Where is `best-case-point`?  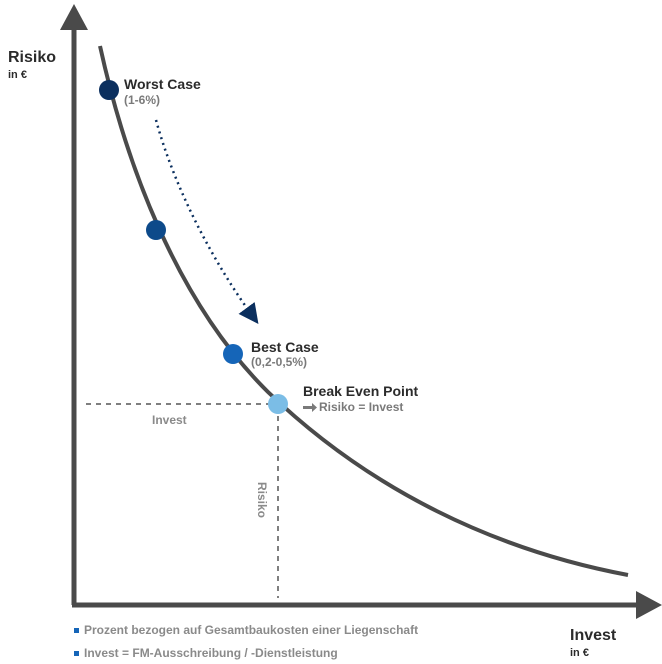 best-case-point is located at coordinates (233, 354).